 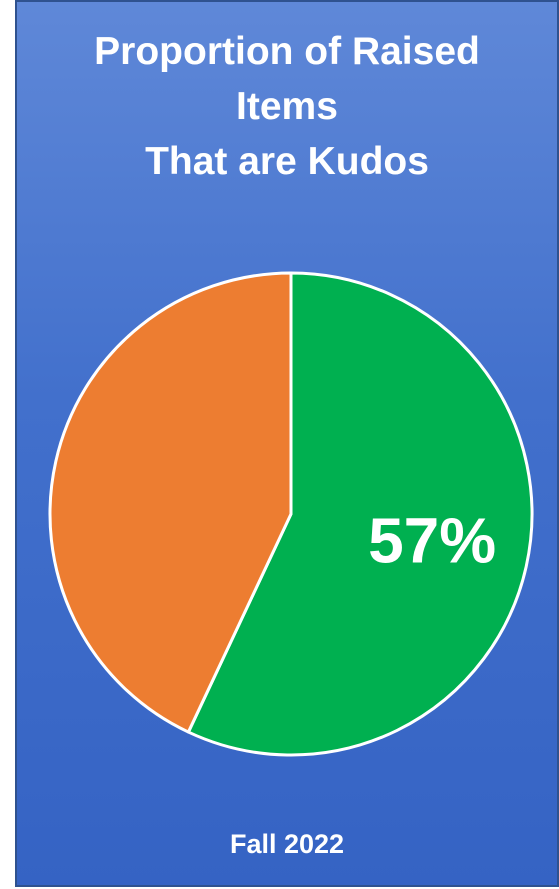 What do you see at coordinates (287, 161) in the screenshot?
I see `title-line-3: That are Kudos` at bounding box center [287, 161].